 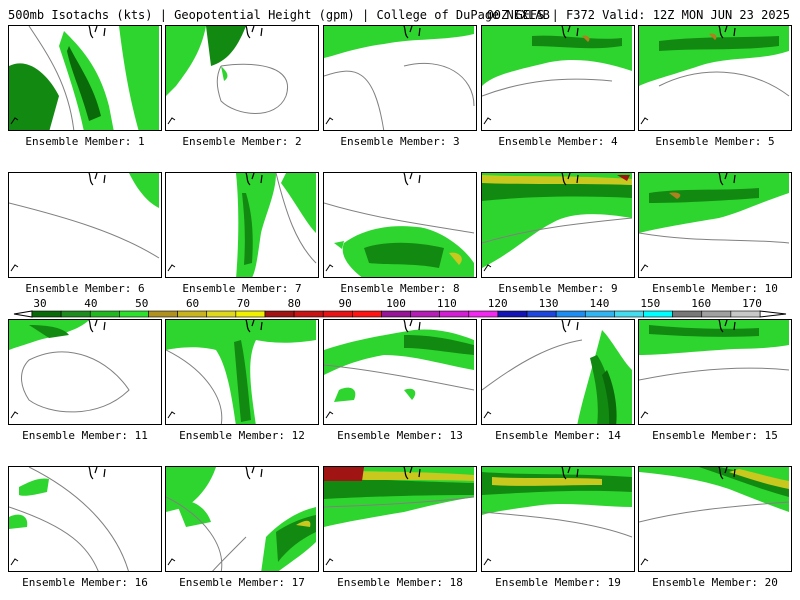 What do you see at coordinates (701, 303) in the screenshot?
I see `colorbar-tick-label: 160` at bounding box center [701, 303].